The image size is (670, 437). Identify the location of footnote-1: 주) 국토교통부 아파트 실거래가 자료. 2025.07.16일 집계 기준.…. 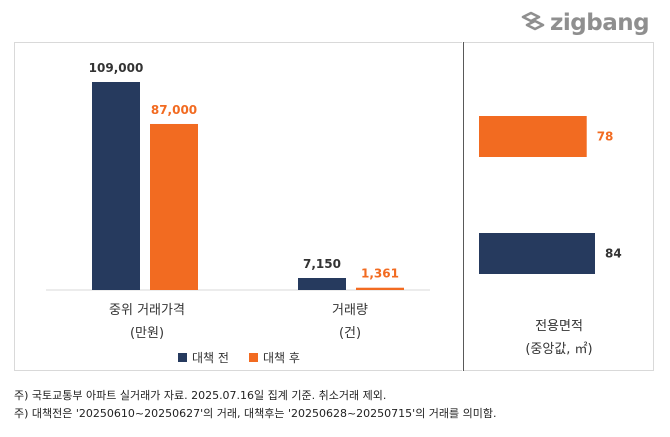
(200, 395).